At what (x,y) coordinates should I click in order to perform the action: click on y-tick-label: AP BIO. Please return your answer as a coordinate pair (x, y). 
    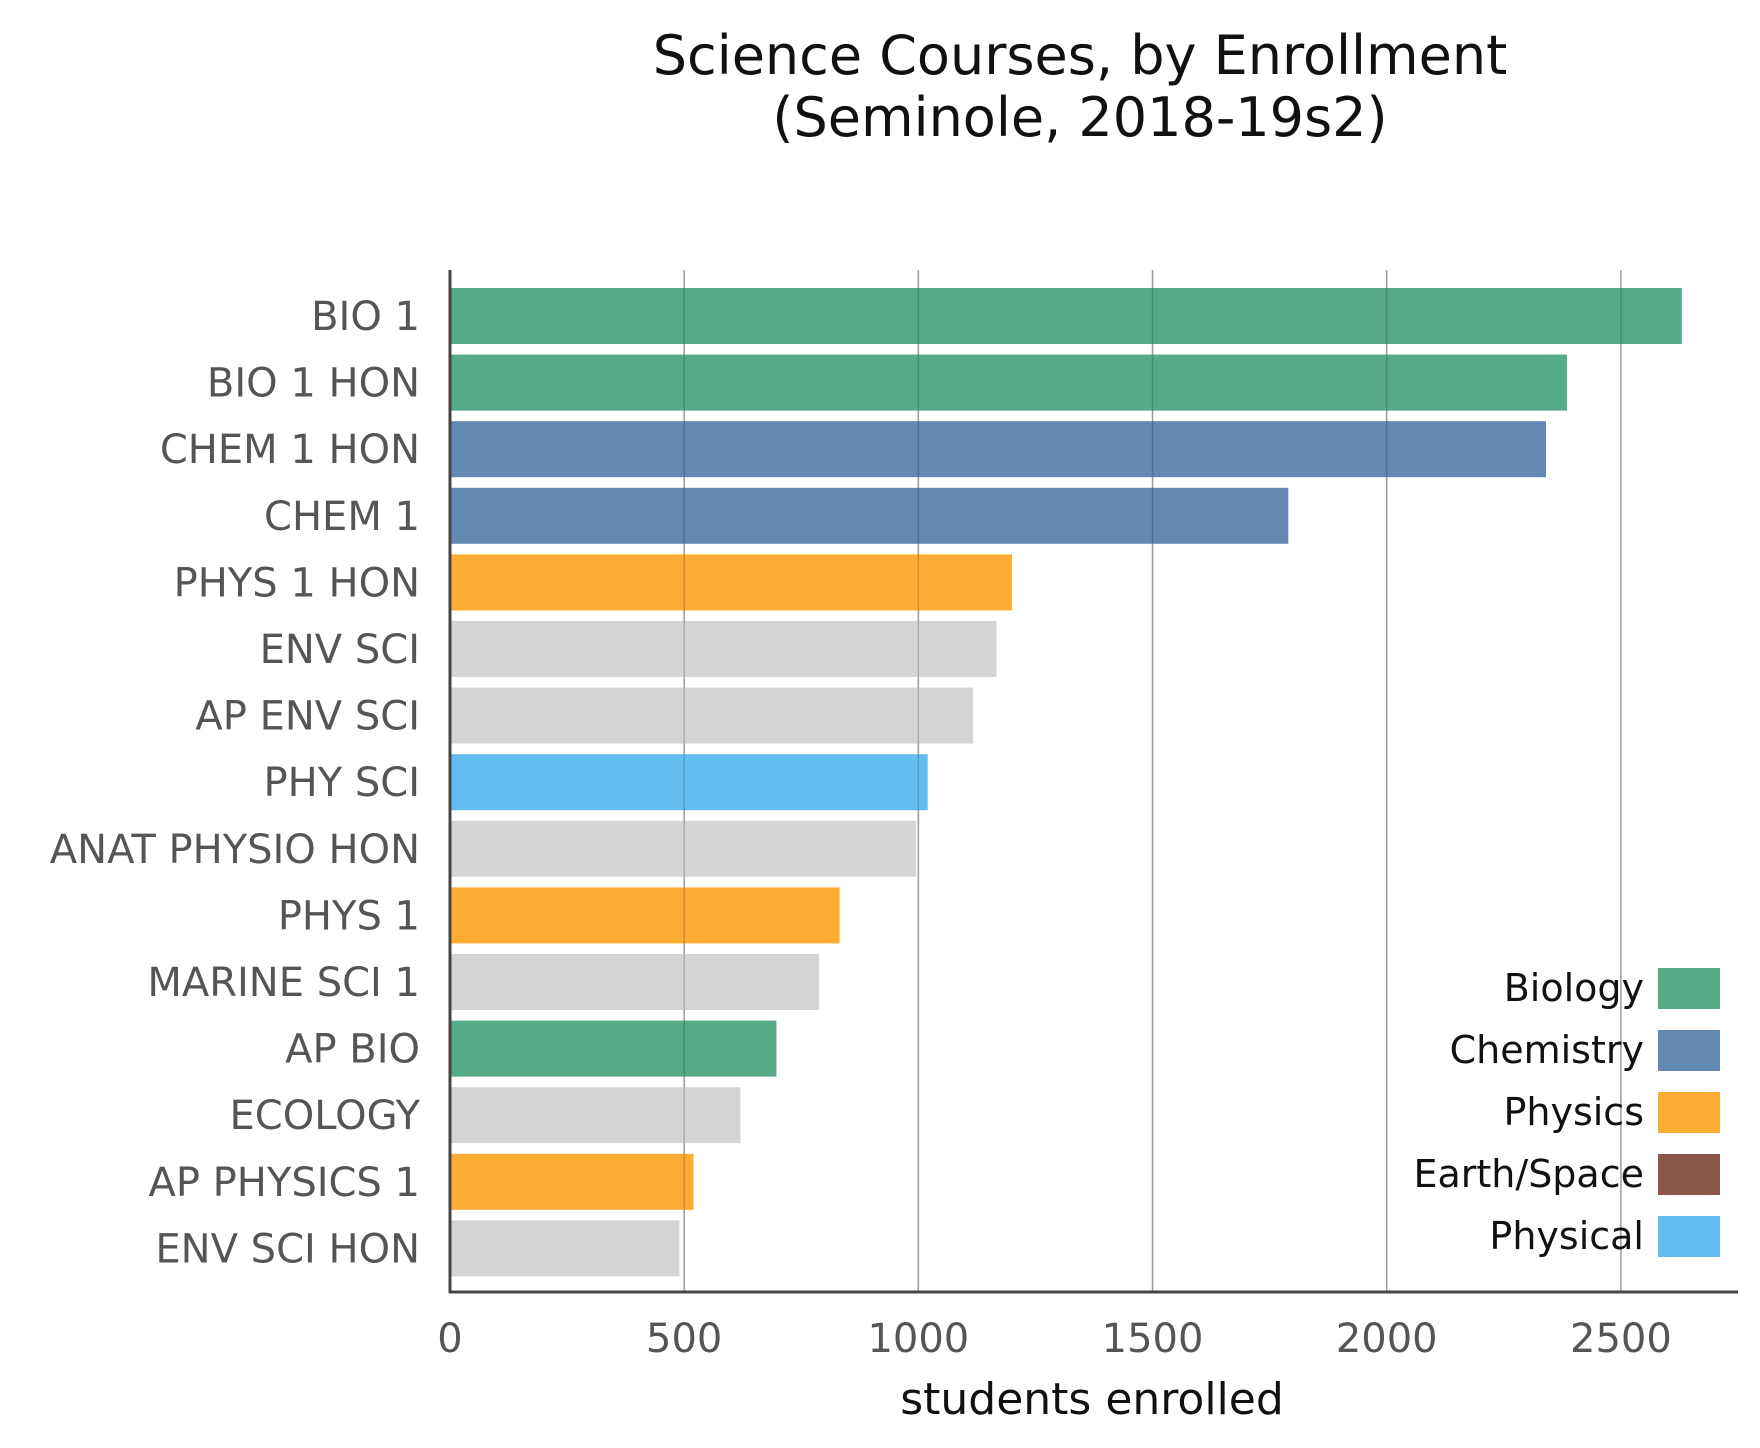
    Looking at the image, I should click on (352, 1050).